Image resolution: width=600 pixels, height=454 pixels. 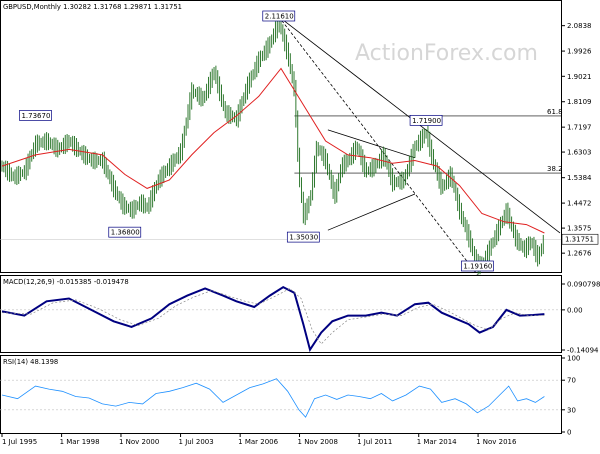 What do you see at coordinates (571, 410) in the screenshot?
I see `rsi-y-tick-label: 30` at bounding box center [571, 410].